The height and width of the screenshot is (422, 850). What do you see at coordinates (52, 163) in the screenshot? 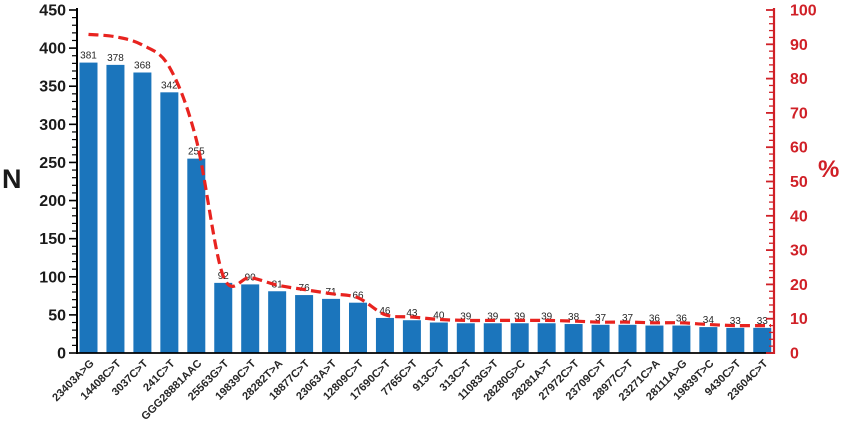
I see `left-tick-label: 250` at bounding box center [52, 163].